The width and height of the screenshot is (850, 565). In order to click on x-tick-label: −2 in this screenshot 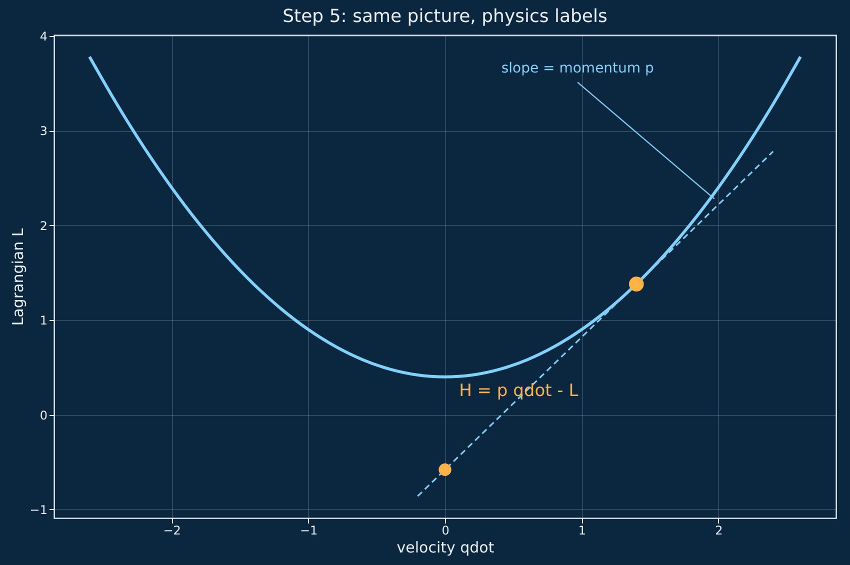, I will do `click(172, 531)`.